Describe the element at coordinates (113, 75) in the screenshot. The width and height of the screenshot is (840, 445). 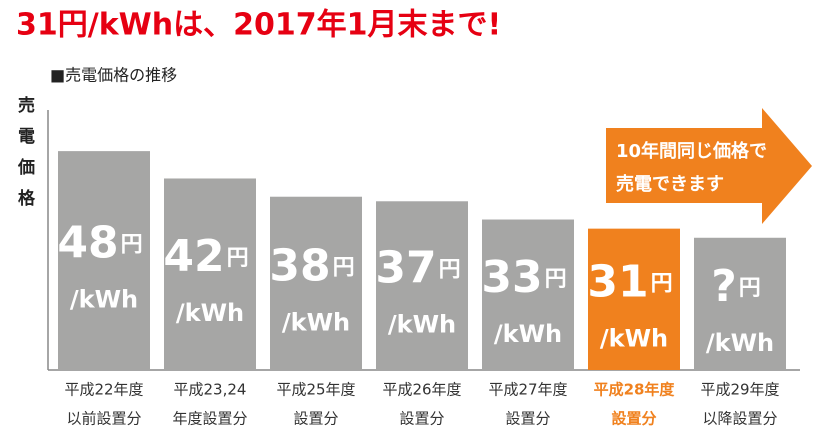
I see `chart-subtitle: ■売電価格の推移` at that location.